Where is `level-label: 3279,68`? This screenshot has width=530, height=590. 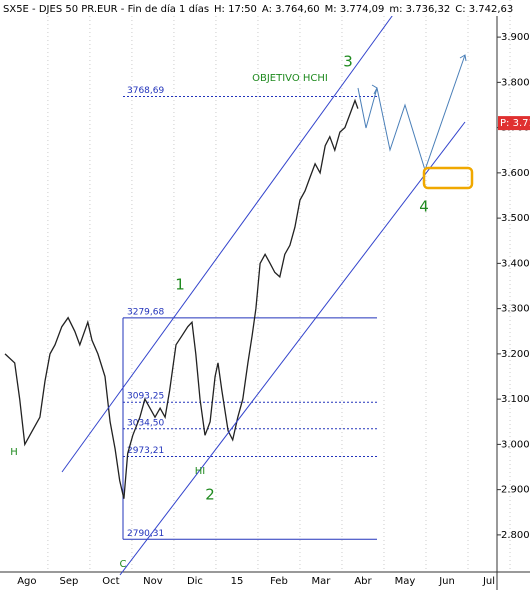
level-label: 3279,68 is located at coordinates (145, 312).